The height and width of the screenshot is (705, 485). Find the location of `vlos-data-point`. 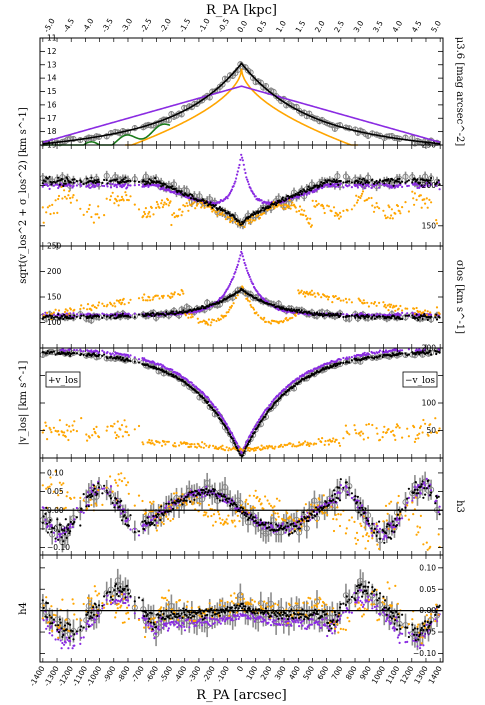

vlos-data-point is located at coordinates (106, 358).